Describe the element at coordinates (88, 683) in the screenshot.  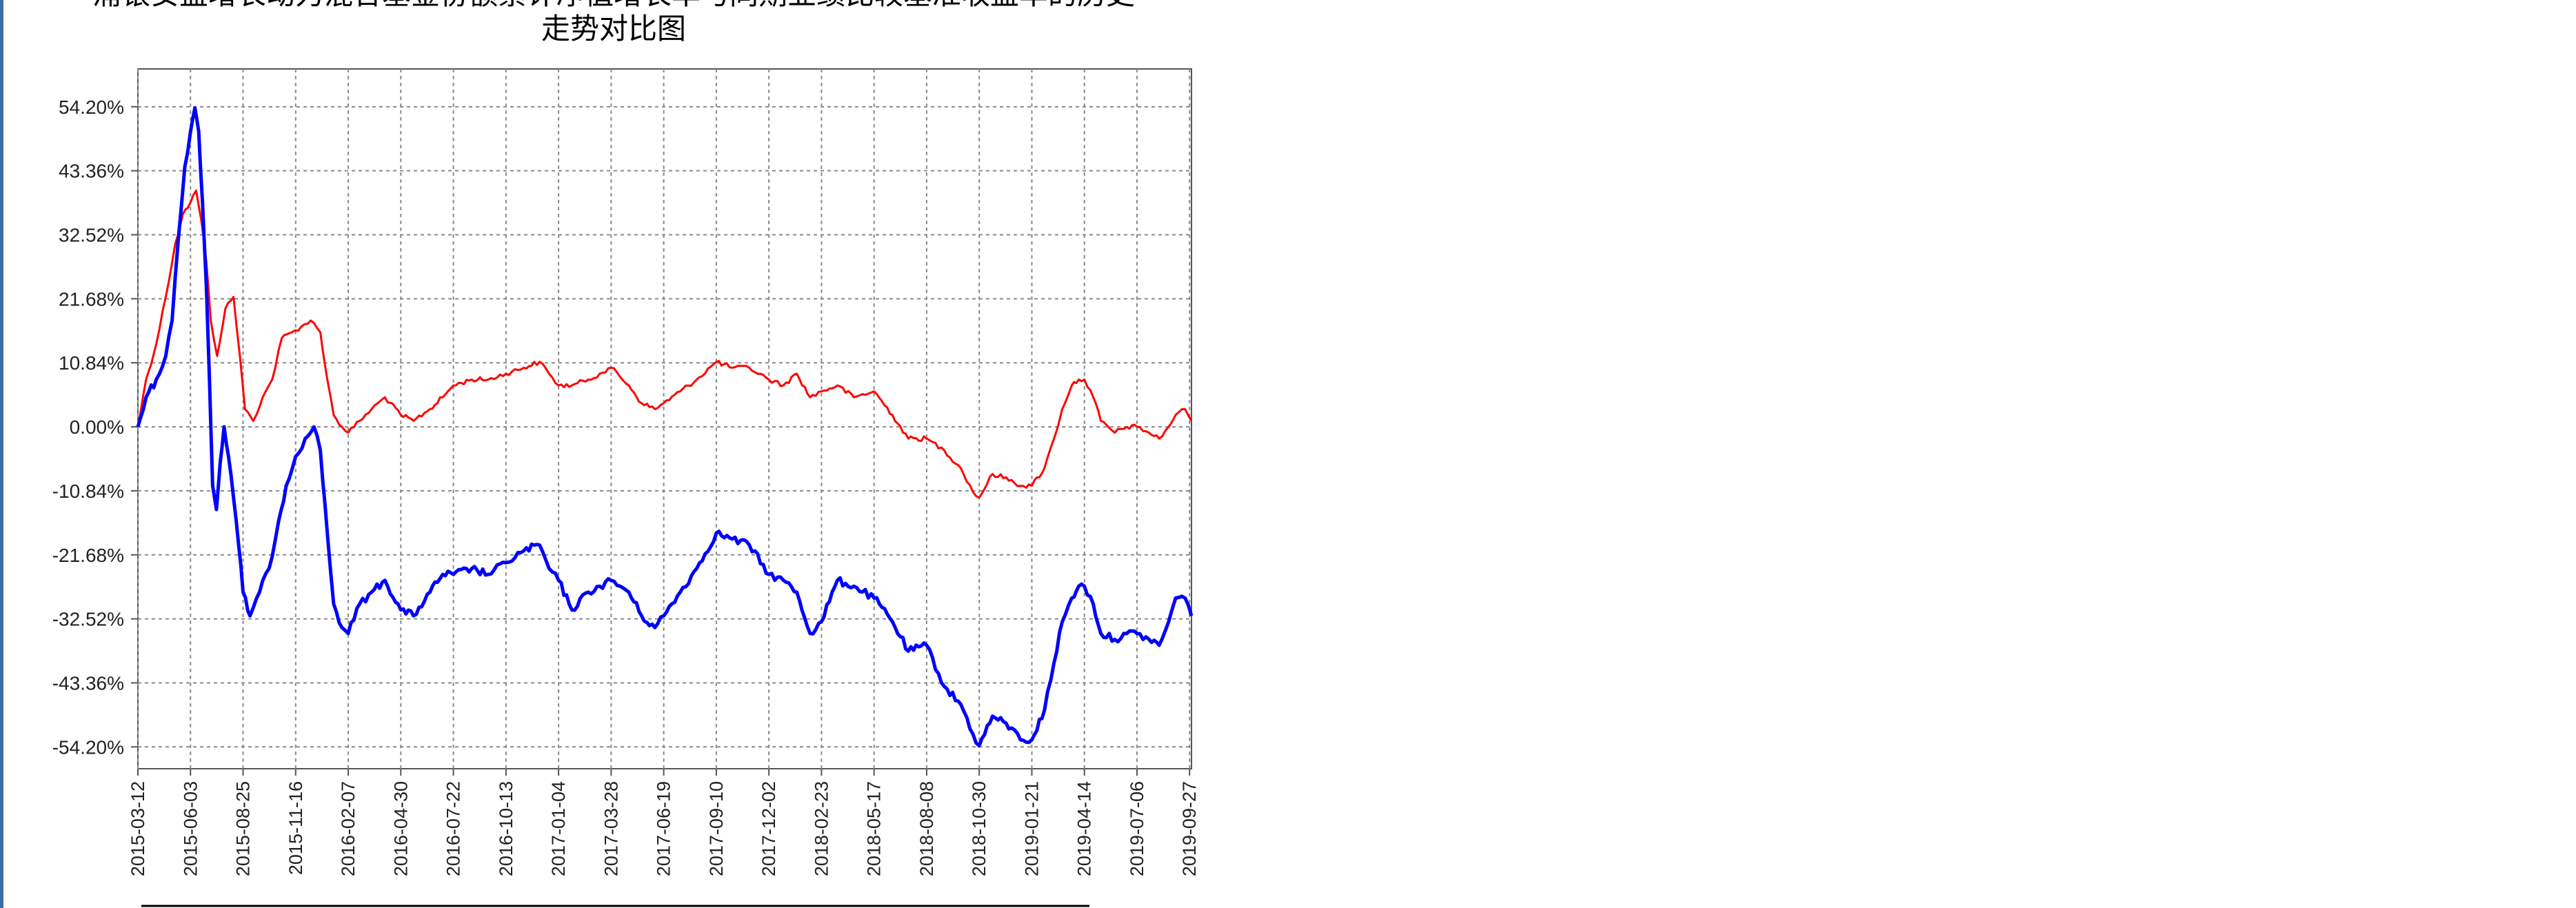
I see `y-tick-label: -43.36%` at that location.